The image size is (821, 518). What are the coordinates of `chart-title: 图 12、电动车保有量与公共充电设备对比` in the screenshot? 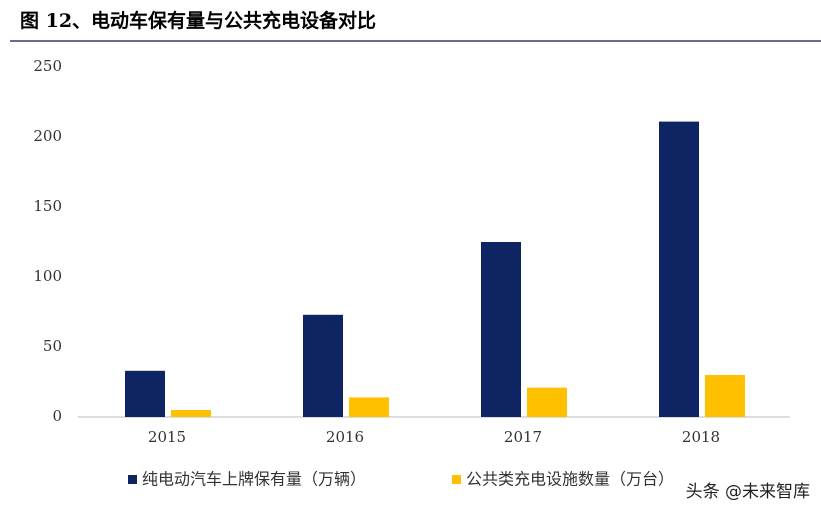 It's located at (198, 20).